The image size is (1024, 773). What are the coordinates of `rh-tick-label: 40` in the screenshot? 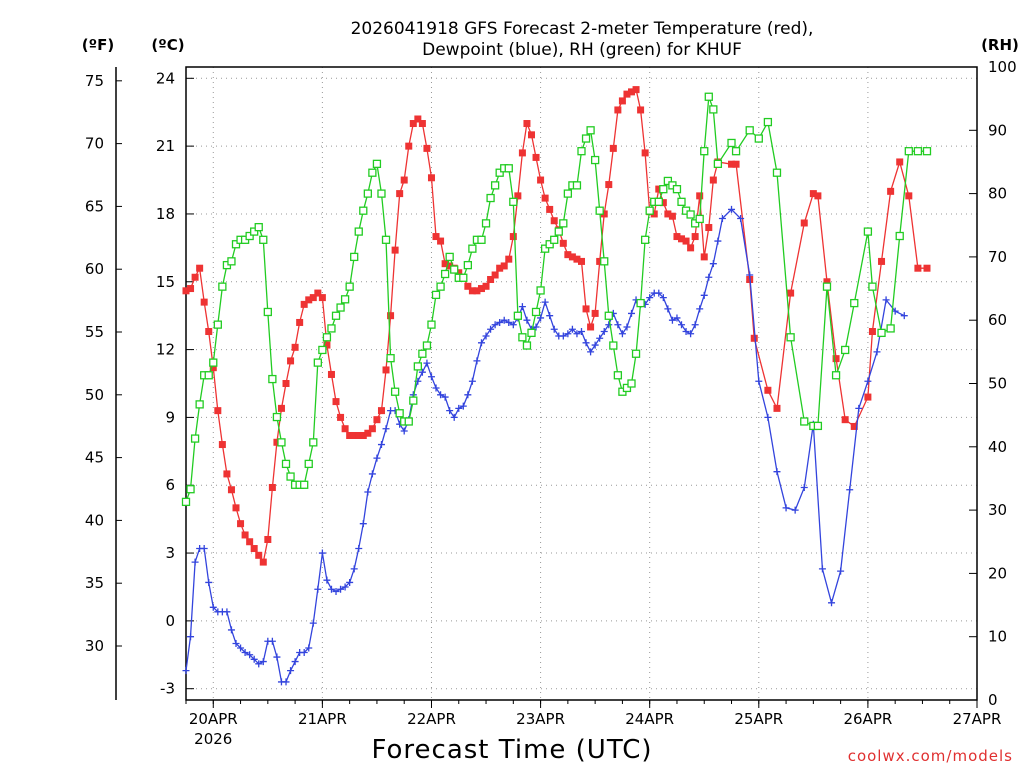 It's located at (997, 447).